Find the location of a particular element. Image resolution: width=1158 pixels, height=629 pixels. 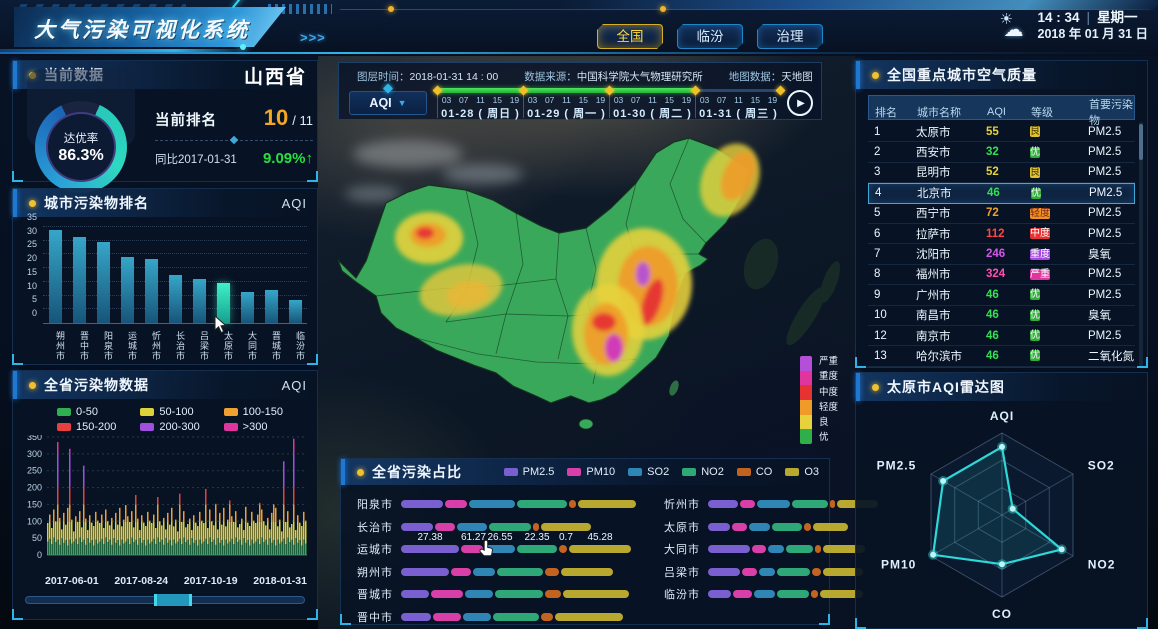

city-bar-晋城市 is located at coordinates (271, 306).